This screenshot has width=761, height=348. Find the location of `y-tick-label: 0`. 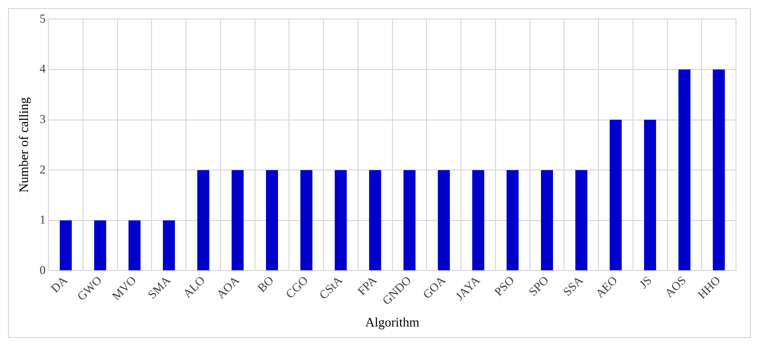

y-tick-label: 0 is located at coordinates (43, 269).